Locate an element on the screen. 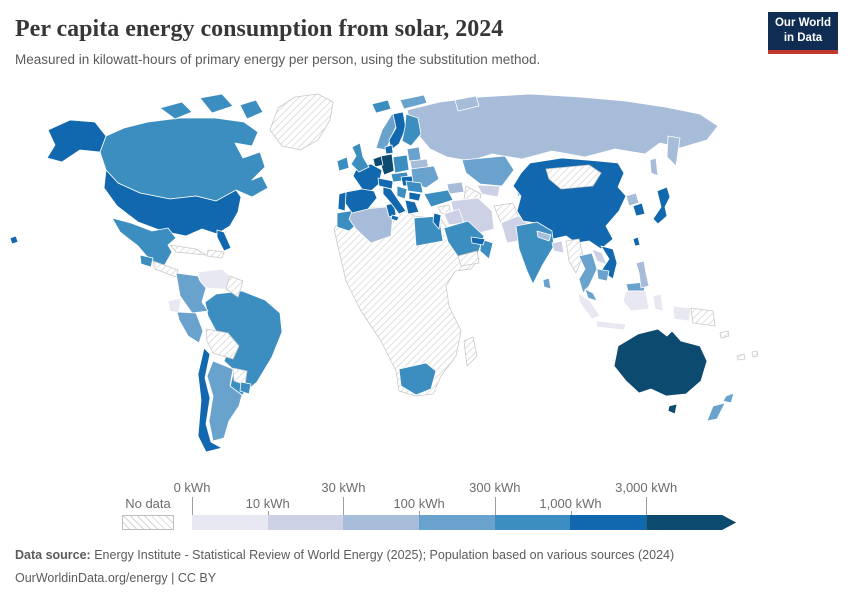  country-uzbekistan is located at coordinates (488, 191).